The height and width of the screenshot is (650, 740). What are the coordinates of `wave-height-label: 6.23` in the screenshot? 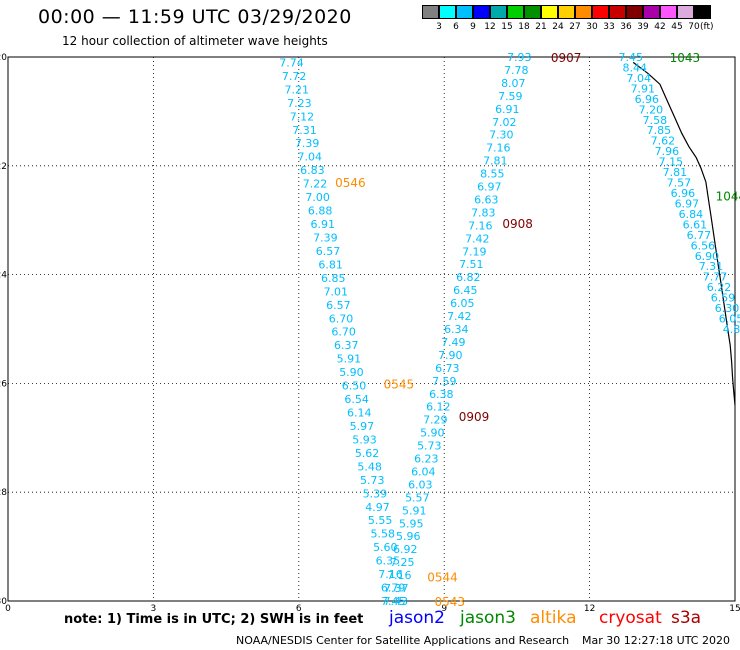 It's located at (426, 459).